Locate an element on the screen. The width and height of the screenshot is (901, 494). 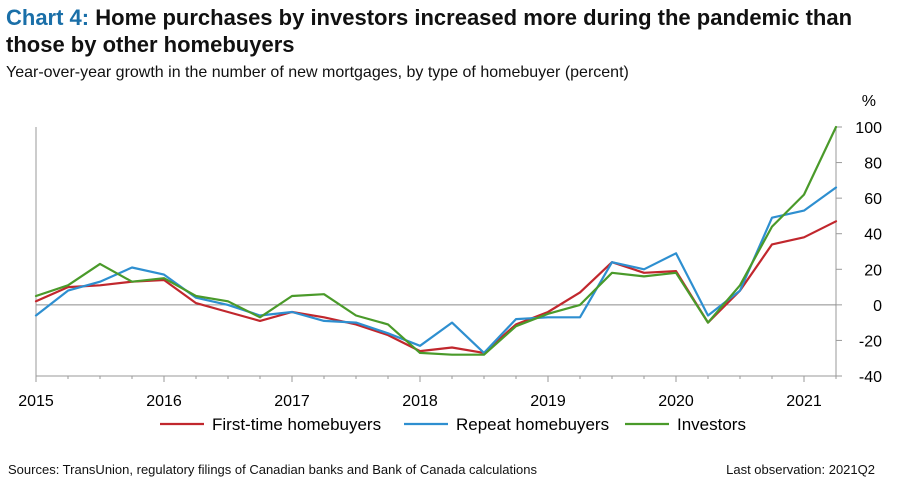
legend-investors: Investors is located at coordinates (685, 424).